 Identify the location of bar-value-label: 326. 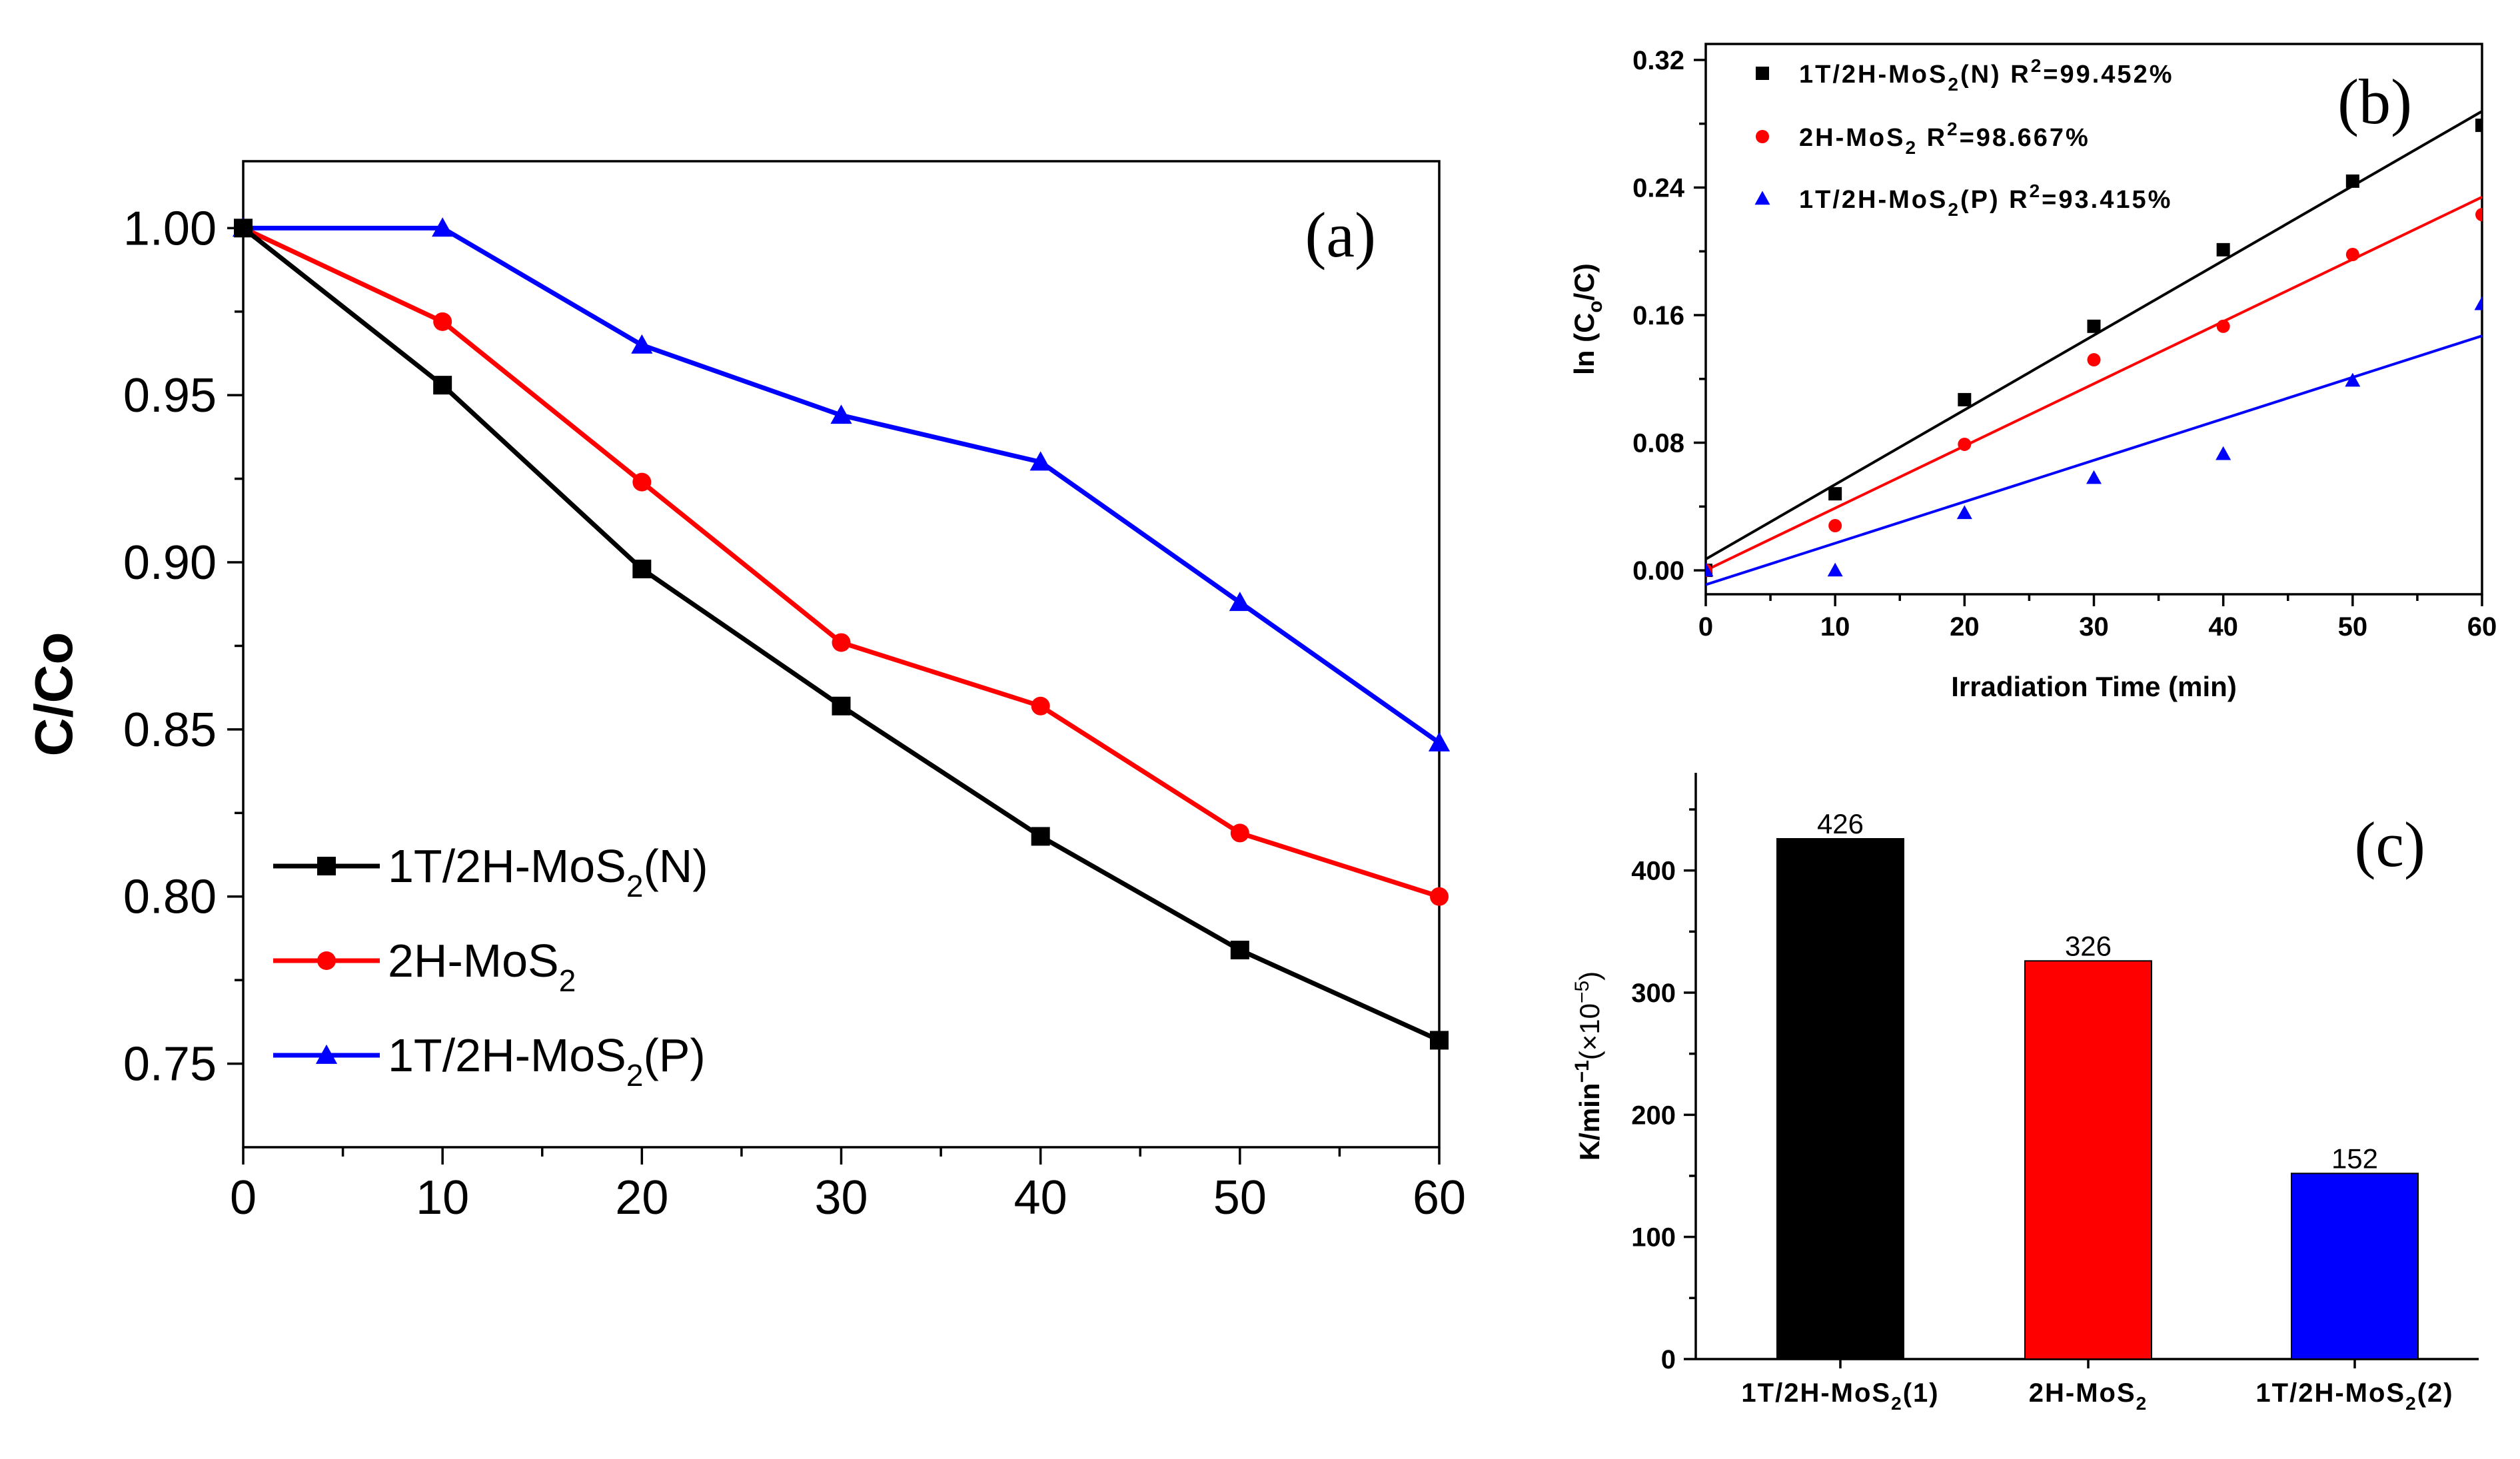
(2088, 945).